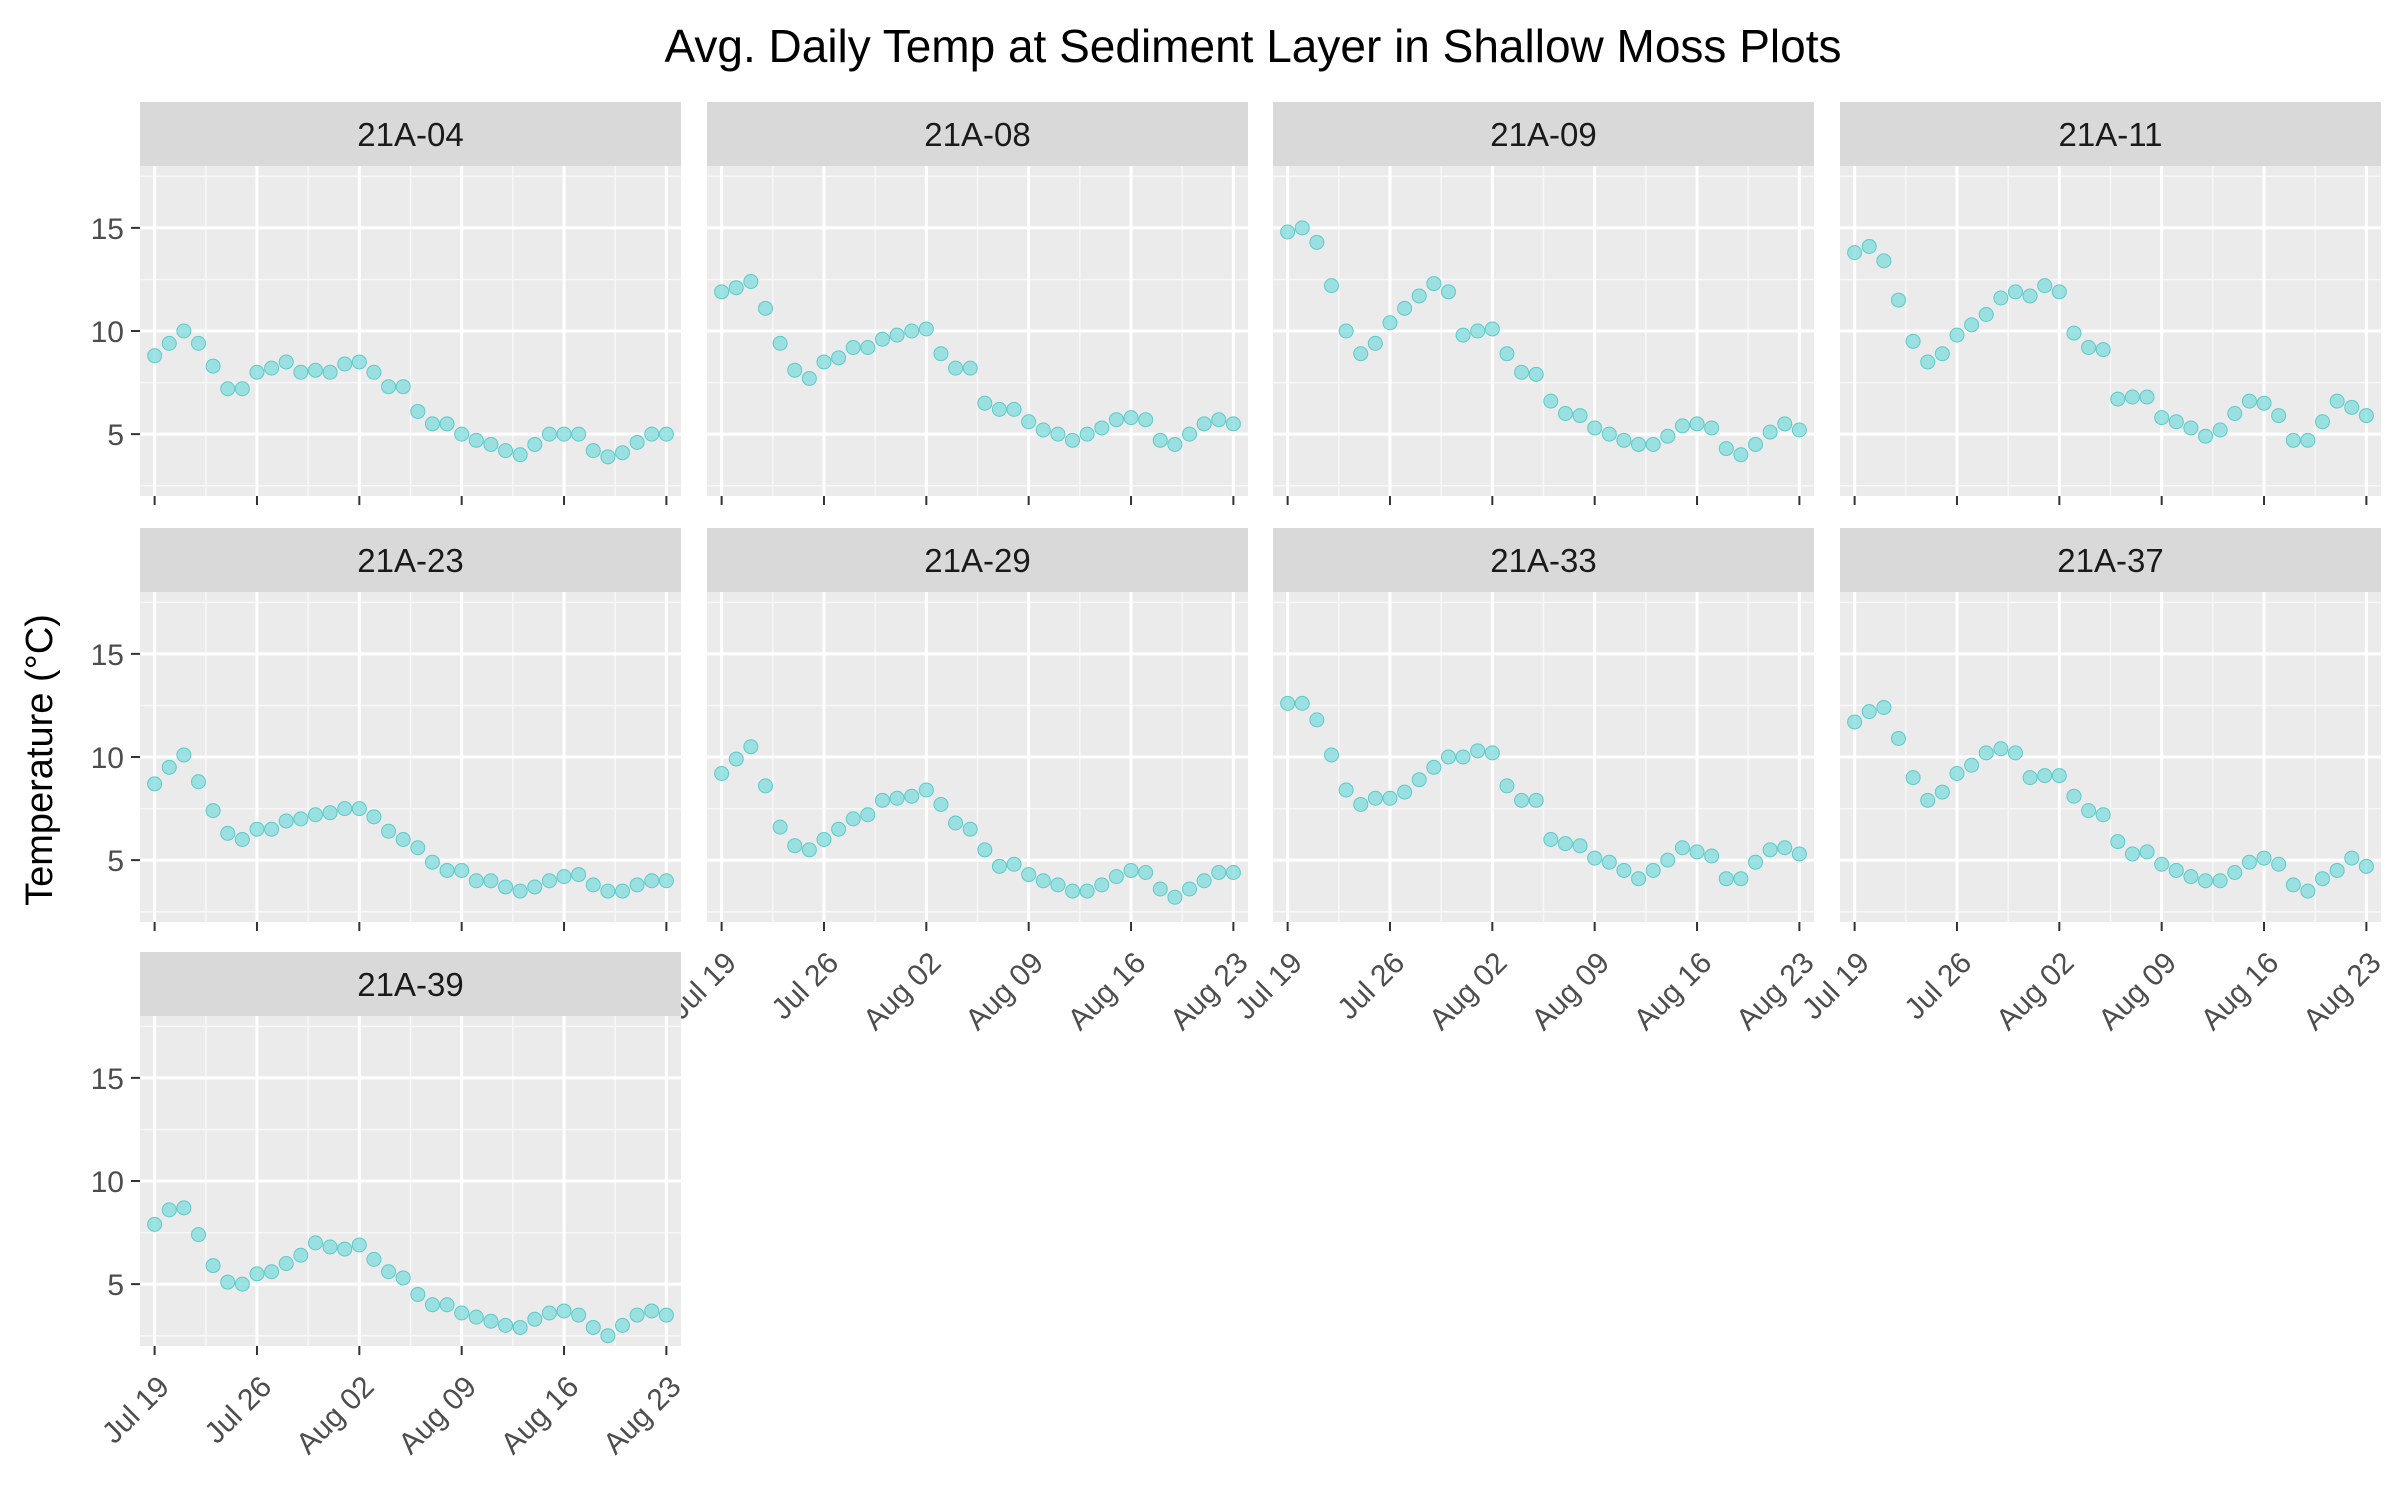  Describe the element at coordinates (386, 303) in the screenshot. I see `facet-panel: 21A-04 5 10 15` at that location.